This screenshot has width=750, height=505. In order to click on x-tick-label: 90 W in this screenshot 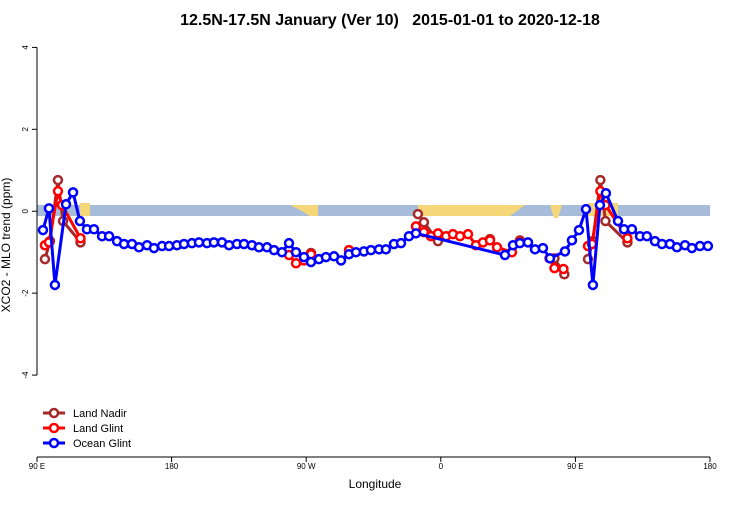, I will do `click(306, 466)`.